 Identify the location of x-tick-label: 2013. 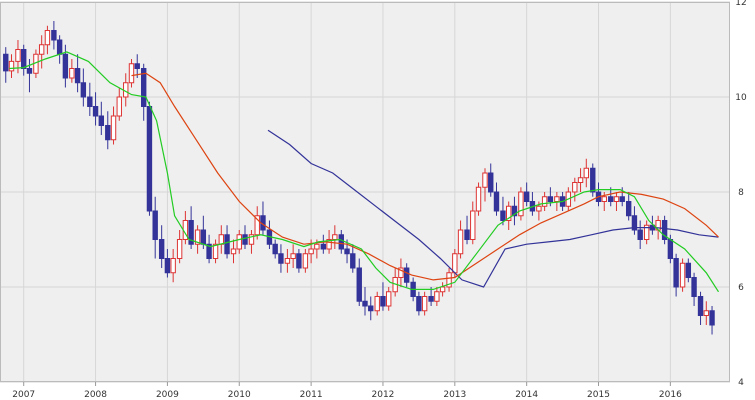
(454, 395).